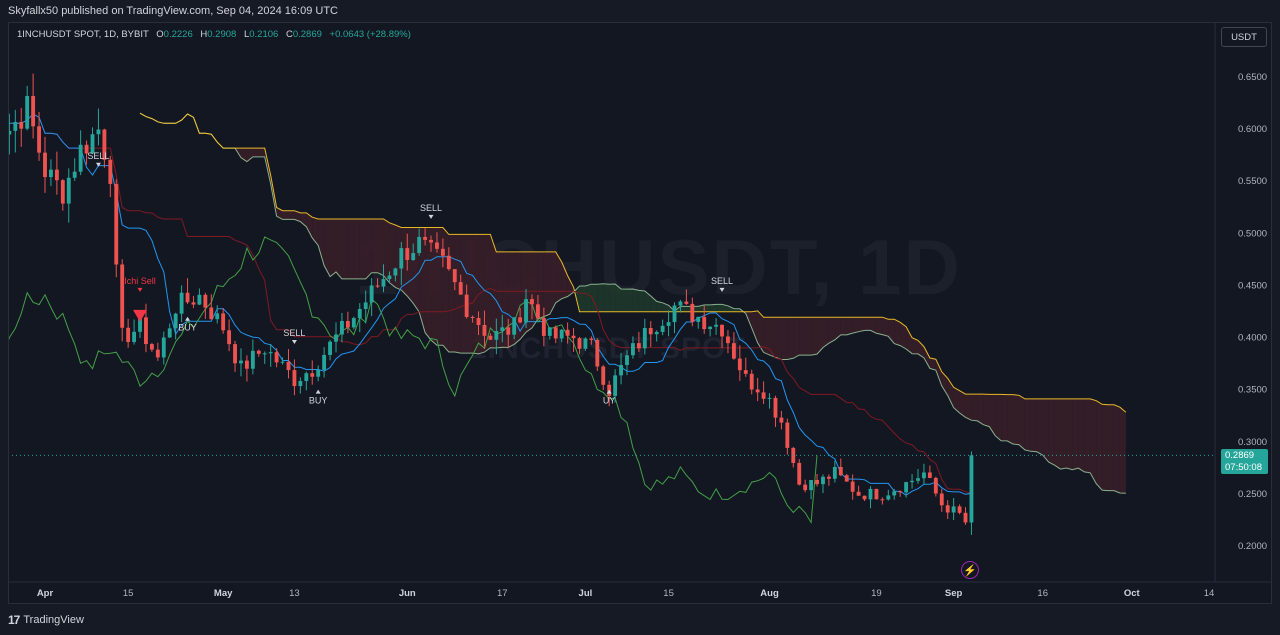 This screenshot has width=1280, height=635. What do you see at coordinates (668, 593) in the screenshot?
I see `time-tick-label: 15` at bounding box center [668, 593].